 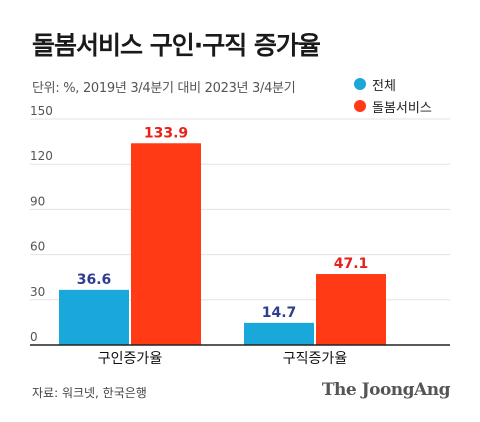 What do you see at coordinates (402, 108) in the screenshot?
I see `legend-label-care: 돌봄서비스` at bounding box center [402, 108].